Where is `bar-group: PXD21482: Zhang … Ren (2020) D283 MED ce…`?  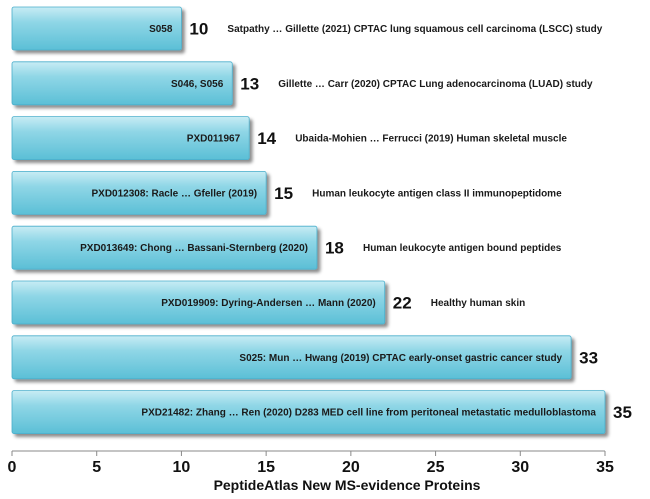 bar-group: PXD21482: Zhang … Ren (2020) D283 MED ce… is located at coordinates (321, 412).